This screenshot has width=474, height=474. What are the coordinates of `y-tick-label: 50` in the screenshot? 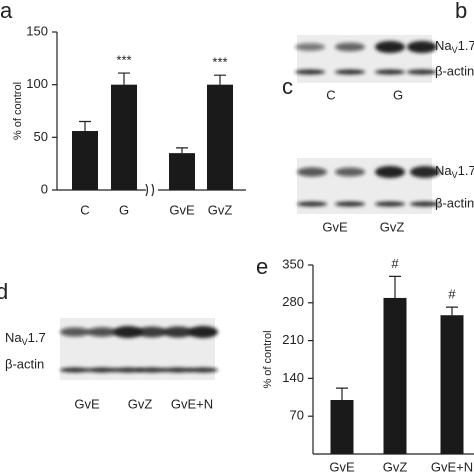 It's located at (41, 136).